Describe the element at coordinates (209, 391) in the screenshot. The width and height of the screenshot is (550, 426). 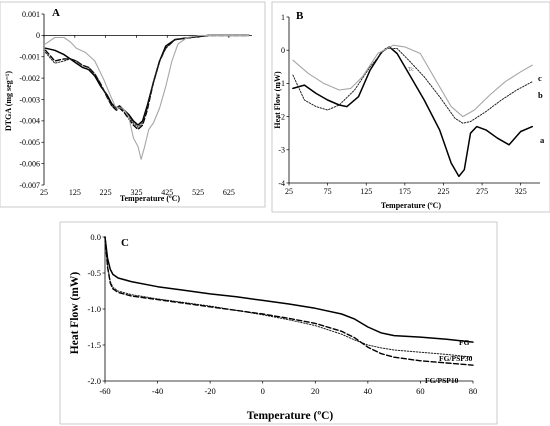
I see `x-tick-label: -20` at that location.